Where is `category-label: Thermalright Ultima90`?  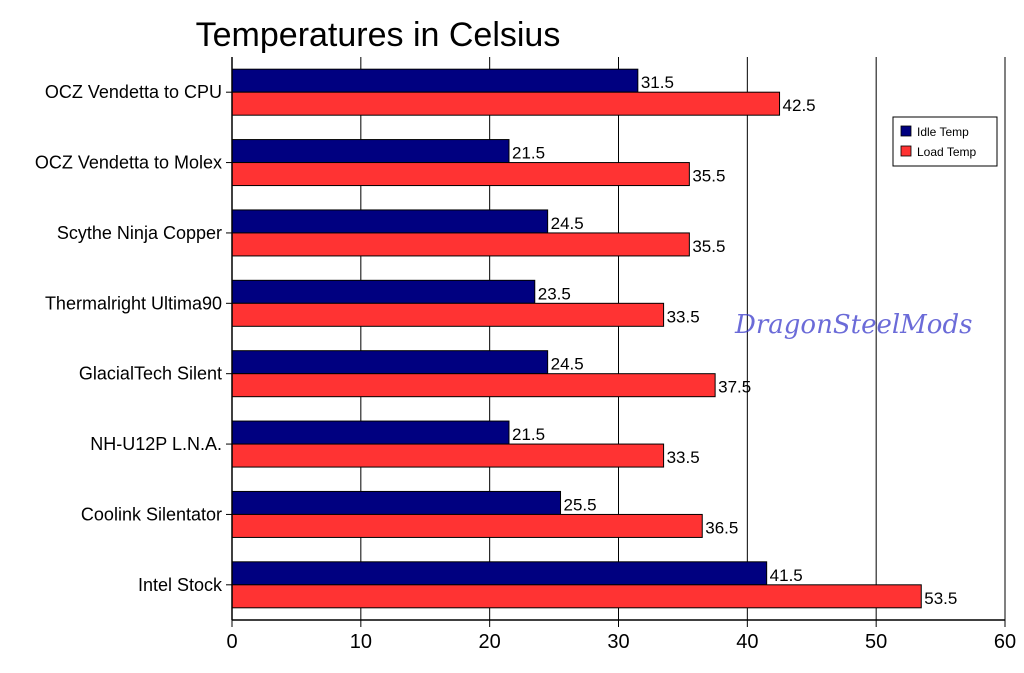
category-label: Thermalright Ultima90 is located at coordinates (133, 303).